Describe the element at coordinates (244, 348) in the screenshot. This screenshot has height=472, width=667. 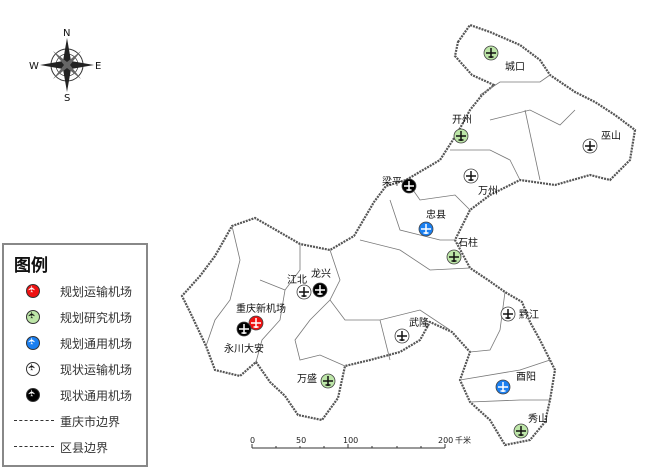
I see `airport-label: 永川大安` at that location.